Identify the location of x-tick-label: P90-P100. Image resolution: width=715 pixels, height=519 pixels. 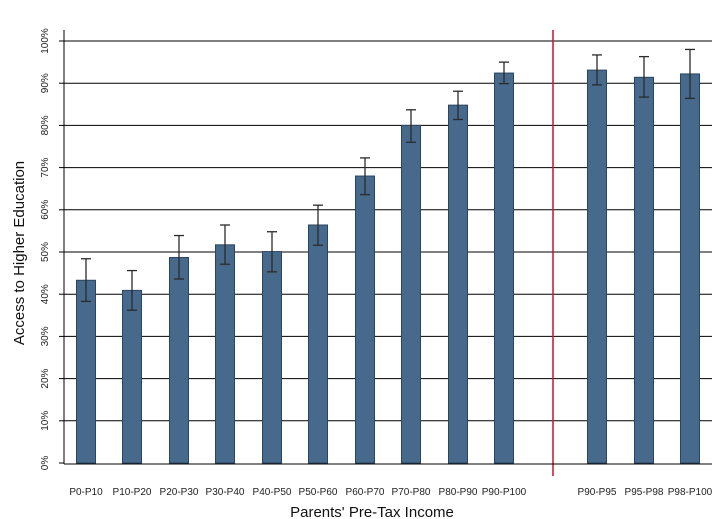
(504, 492).